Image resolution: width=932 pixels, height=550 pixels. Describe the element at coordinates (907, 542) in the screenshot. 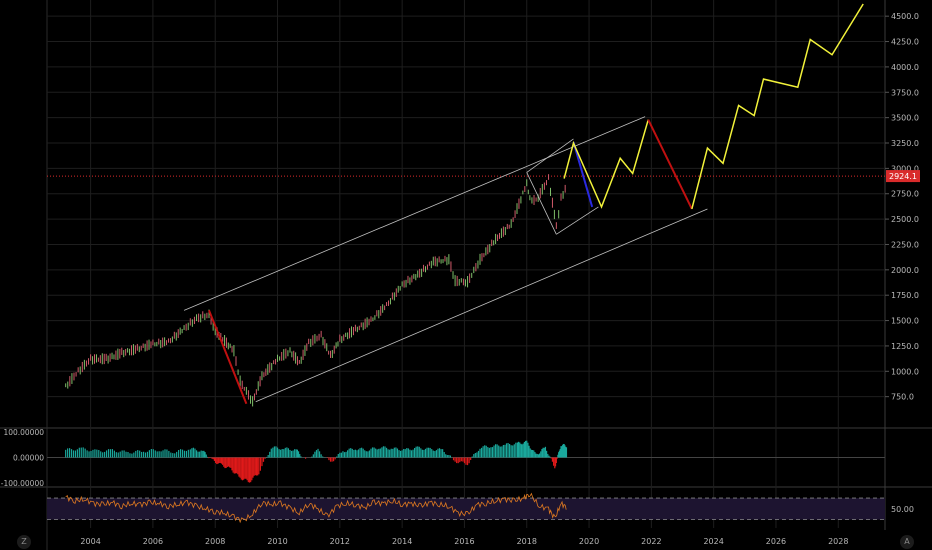

I see `auto-scale-button: A` at that location.